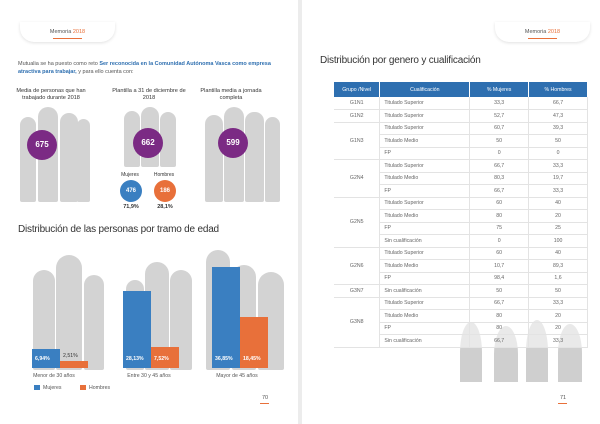 This screenshot has height=424, width=600. Describe the element at coordinates (237, 376) in the screenshot. I see `category-label: Mayor de 45 años` at that location.